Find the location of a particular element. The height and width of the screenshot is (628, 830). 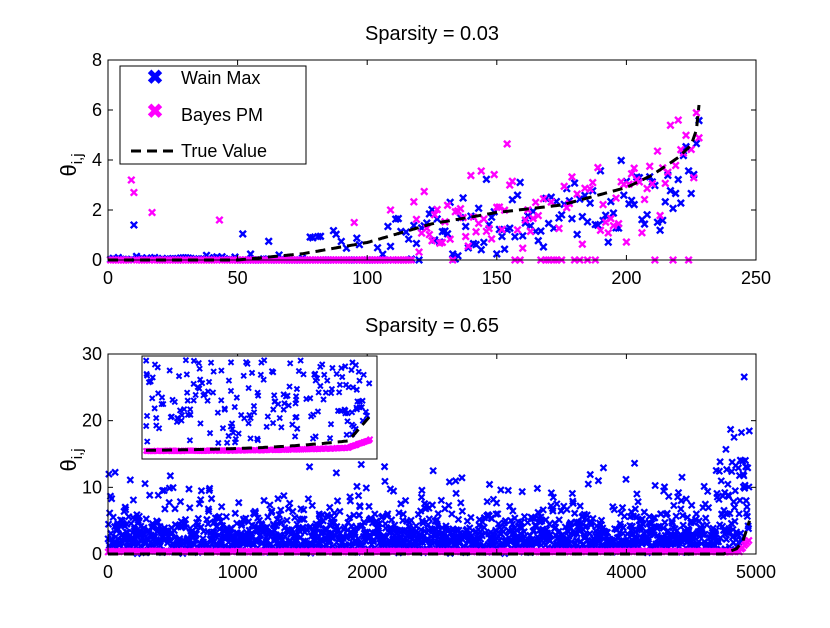

inset-bayes-pm-point is located at coordinates (370, 439).